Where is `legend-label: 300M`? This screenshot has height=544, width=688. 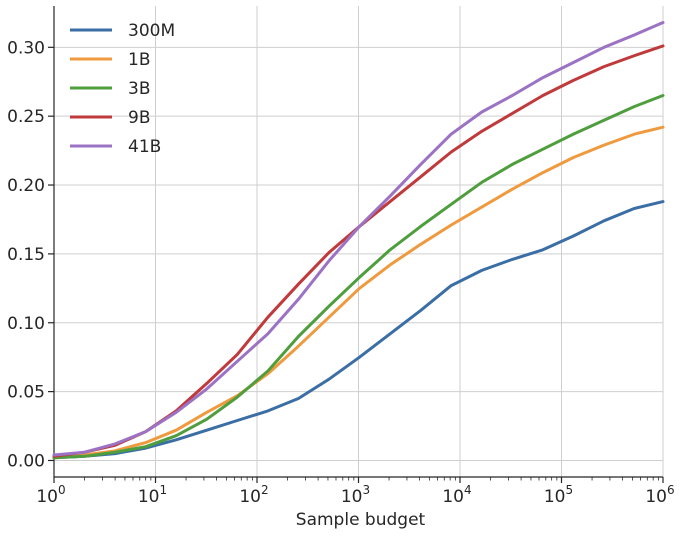
legend-label: 300M is located at coordinates (151, 31).